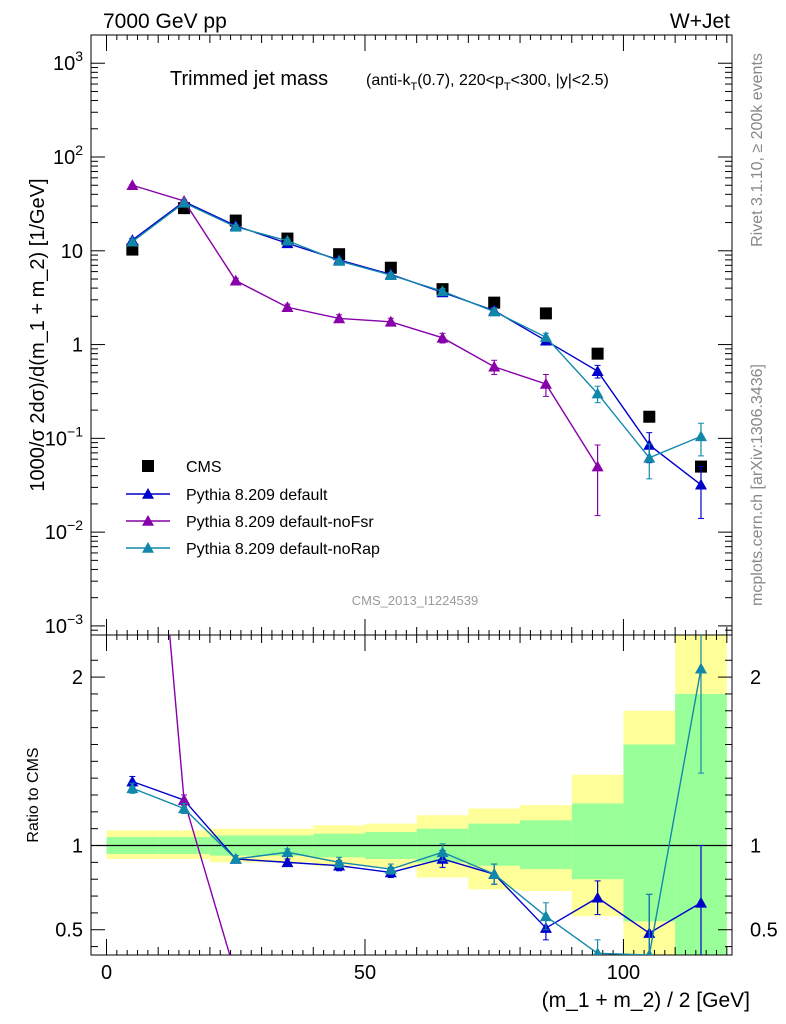 This screenshot has height=1024, width=786. What do you see at coordinates (646, 1000) in the screenshot?
I see `x-axis-label: (m_1 + m_2) / 2 [GeV]` at bounding box center [646, 1000].